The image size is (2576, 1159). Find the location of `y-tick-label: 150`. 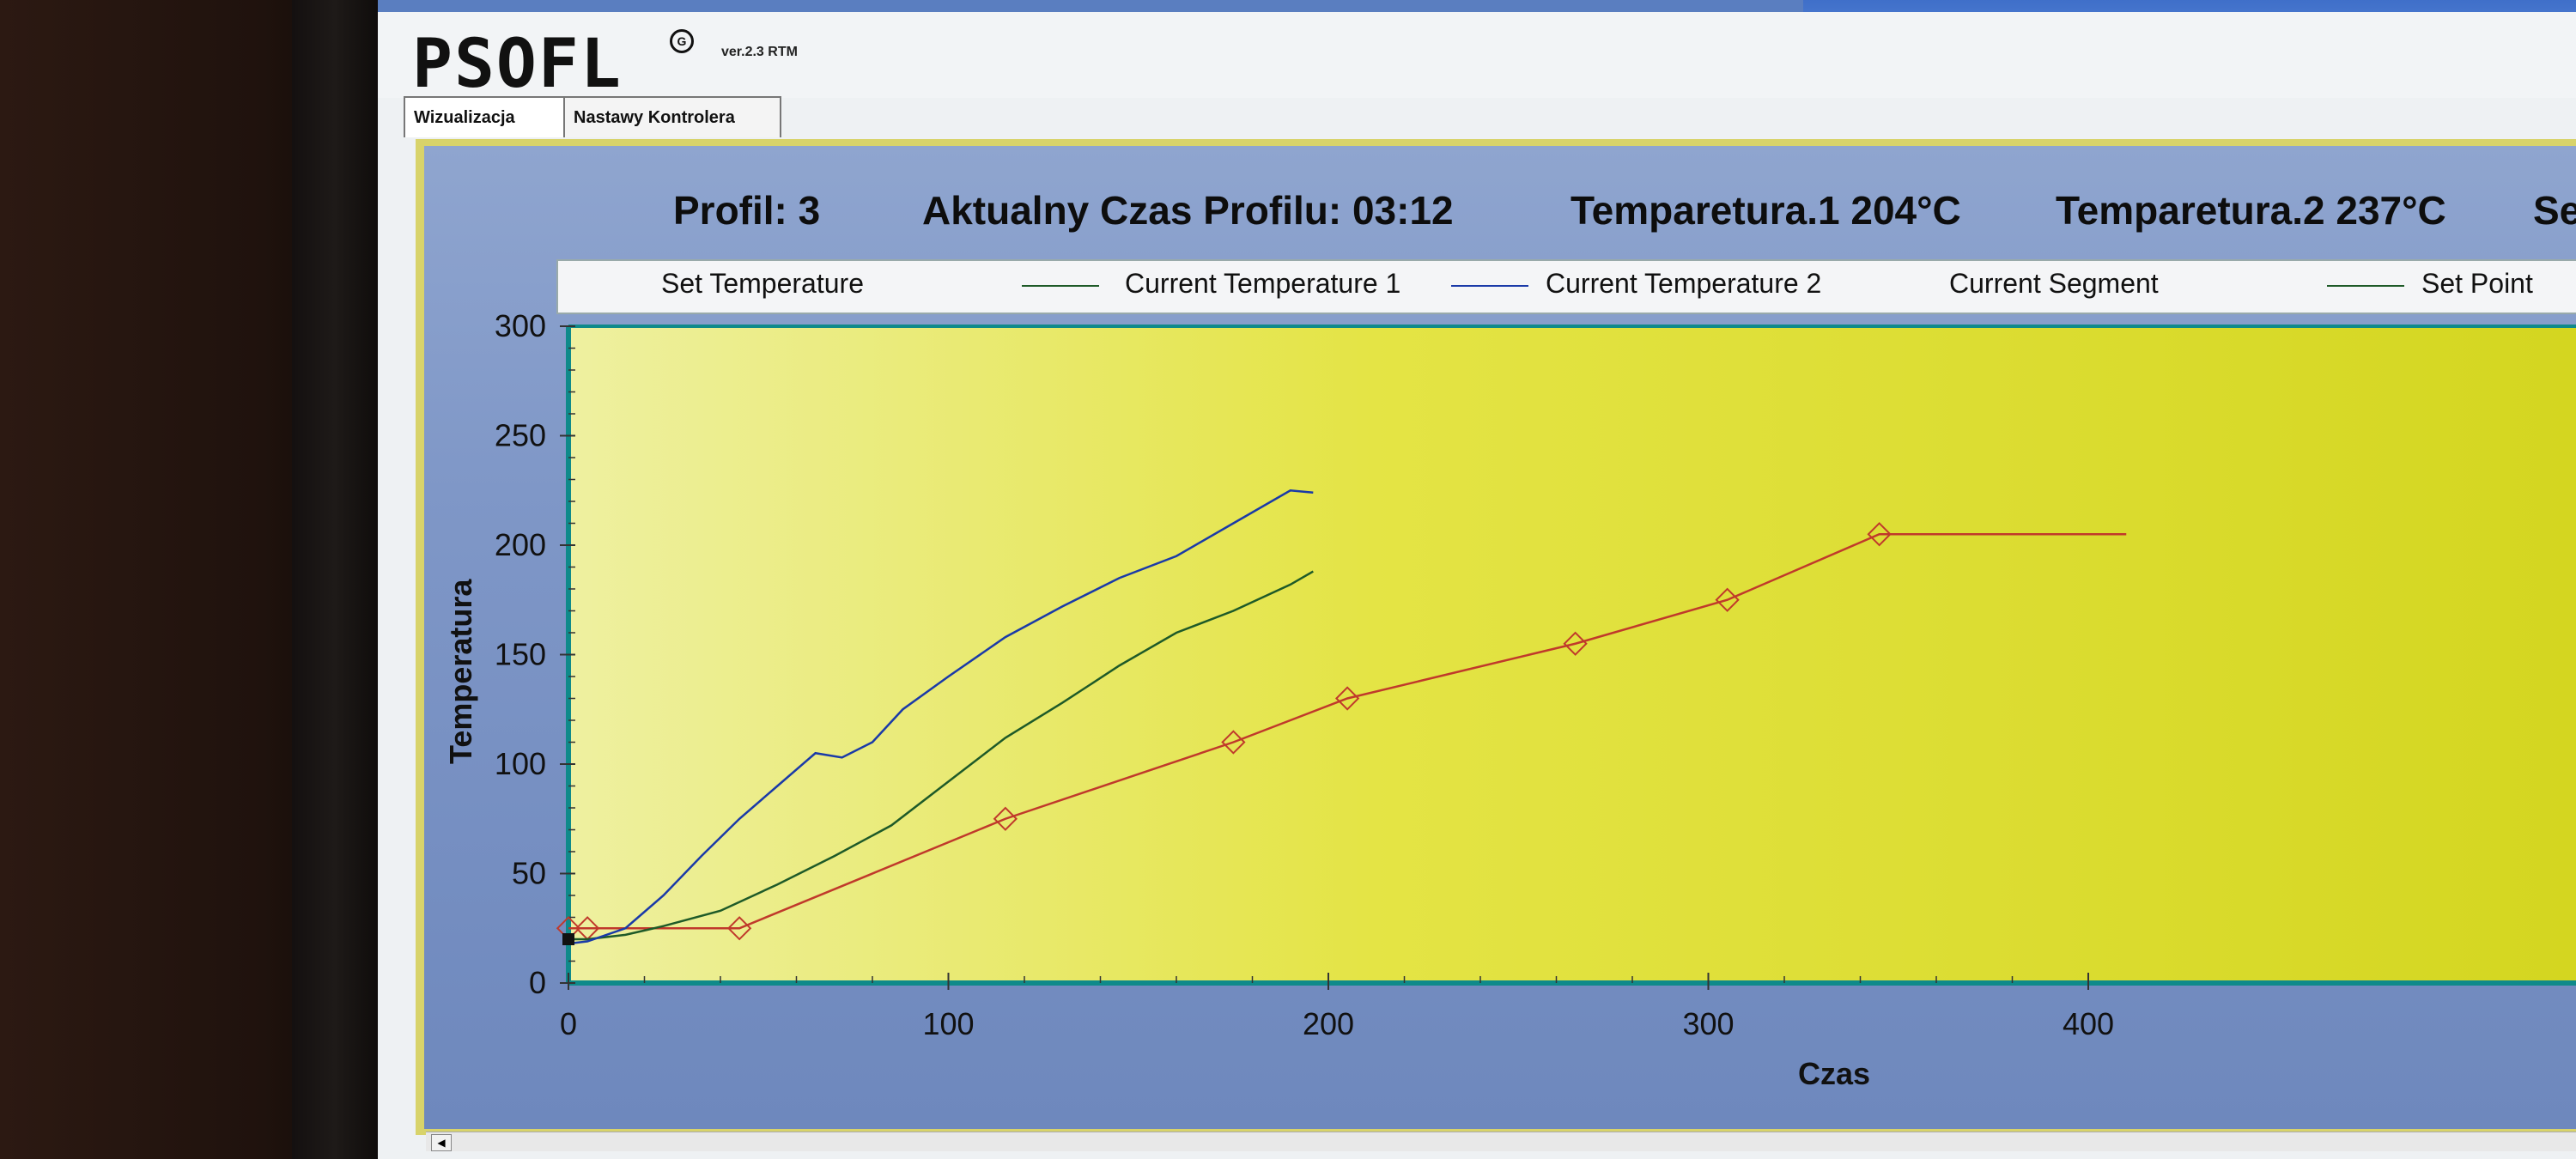

y-tick-label: 150 is located at coordinates (521, 654).